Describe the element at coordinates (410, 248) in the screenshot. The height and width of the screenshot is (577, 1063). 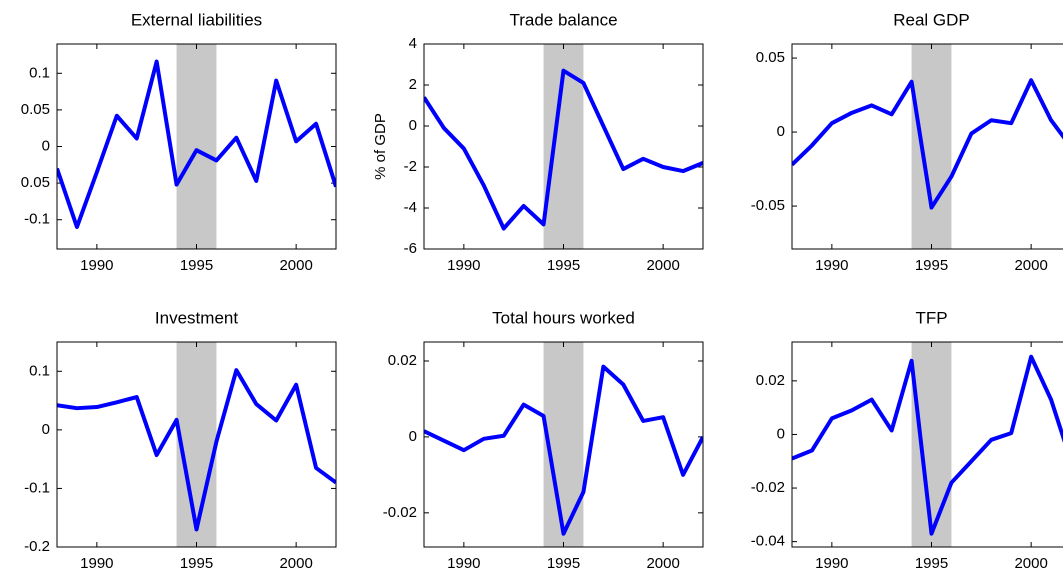
I see `y-tick-label: -6` at that location.